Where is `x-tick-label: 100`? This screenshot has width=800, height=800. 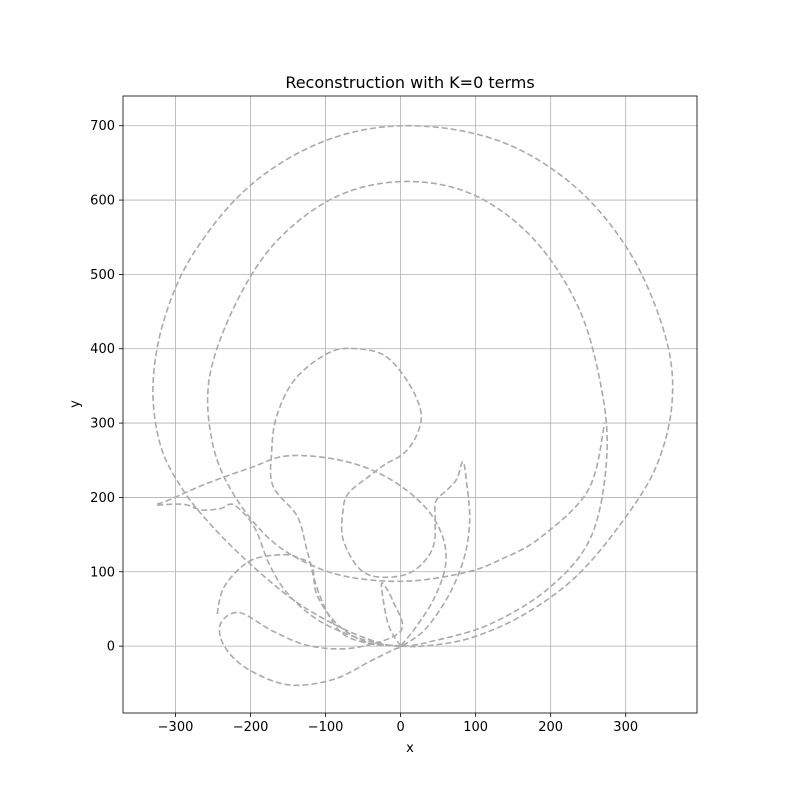
x-tick-label: 100 is located at coordinates (475, 727).